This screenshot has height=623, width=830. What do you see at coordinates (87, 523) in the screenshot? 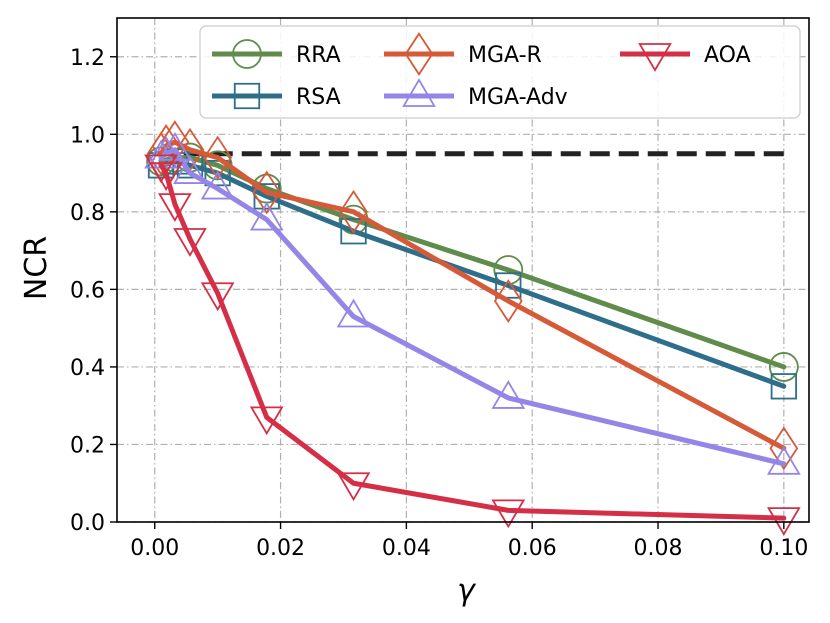
I see `y-tick-label: 0.0` at bounding box center [87, 523].